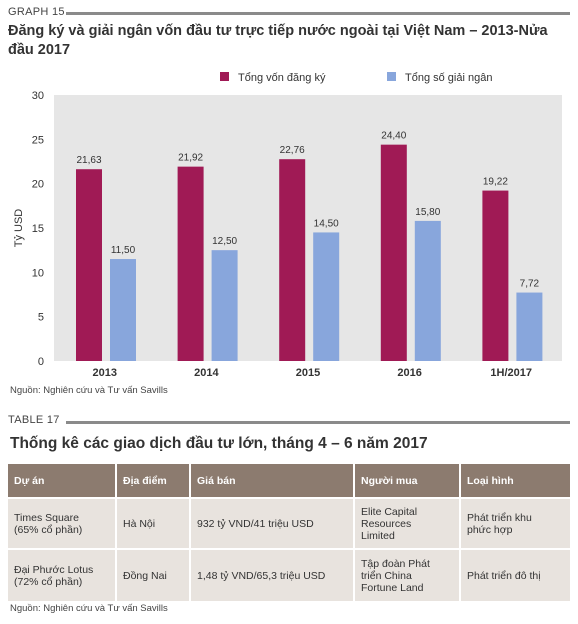 Image resolution: width=578 pixels, height=624 pixels. What do you see at coordinates (395, 575) in the screenshot?
I see `cell-buyer-text: Tập đoàn Phát triển China Fortune Land` at bounding box center [395, 575].